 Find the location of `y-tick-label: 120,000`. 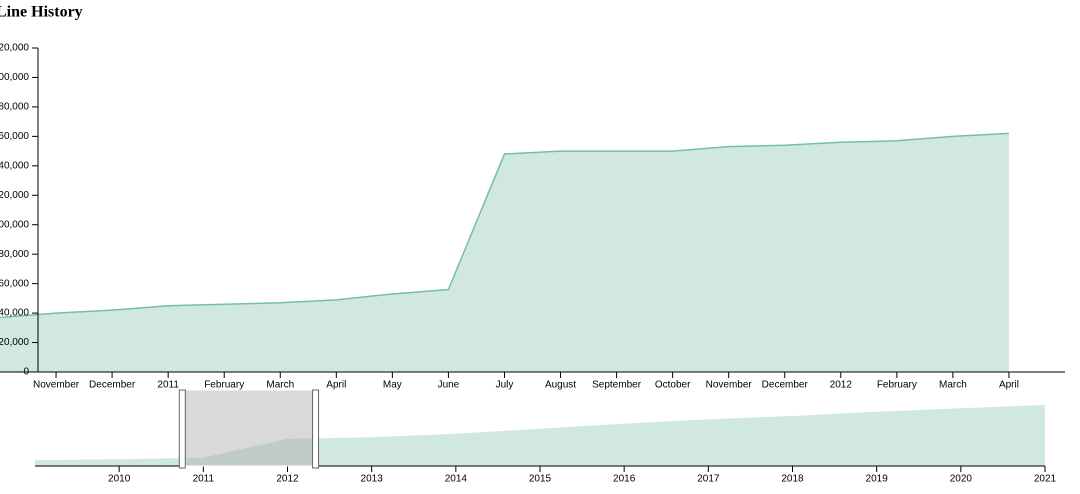

y-tick-label: 120,000 is located at coordinates (14, 195).